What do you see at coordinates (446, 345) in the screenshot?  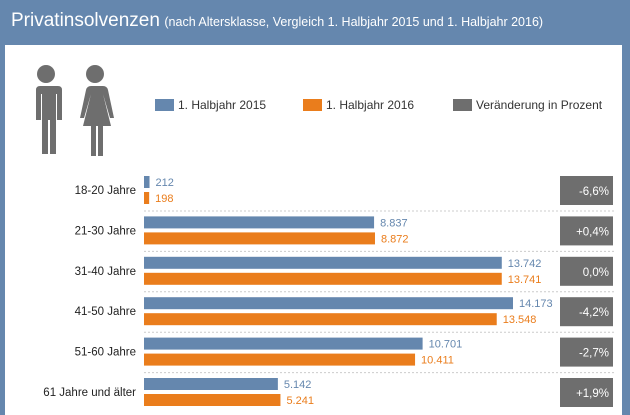 I see `value-label-2015: 10.701` at bounding box center [446, 345].